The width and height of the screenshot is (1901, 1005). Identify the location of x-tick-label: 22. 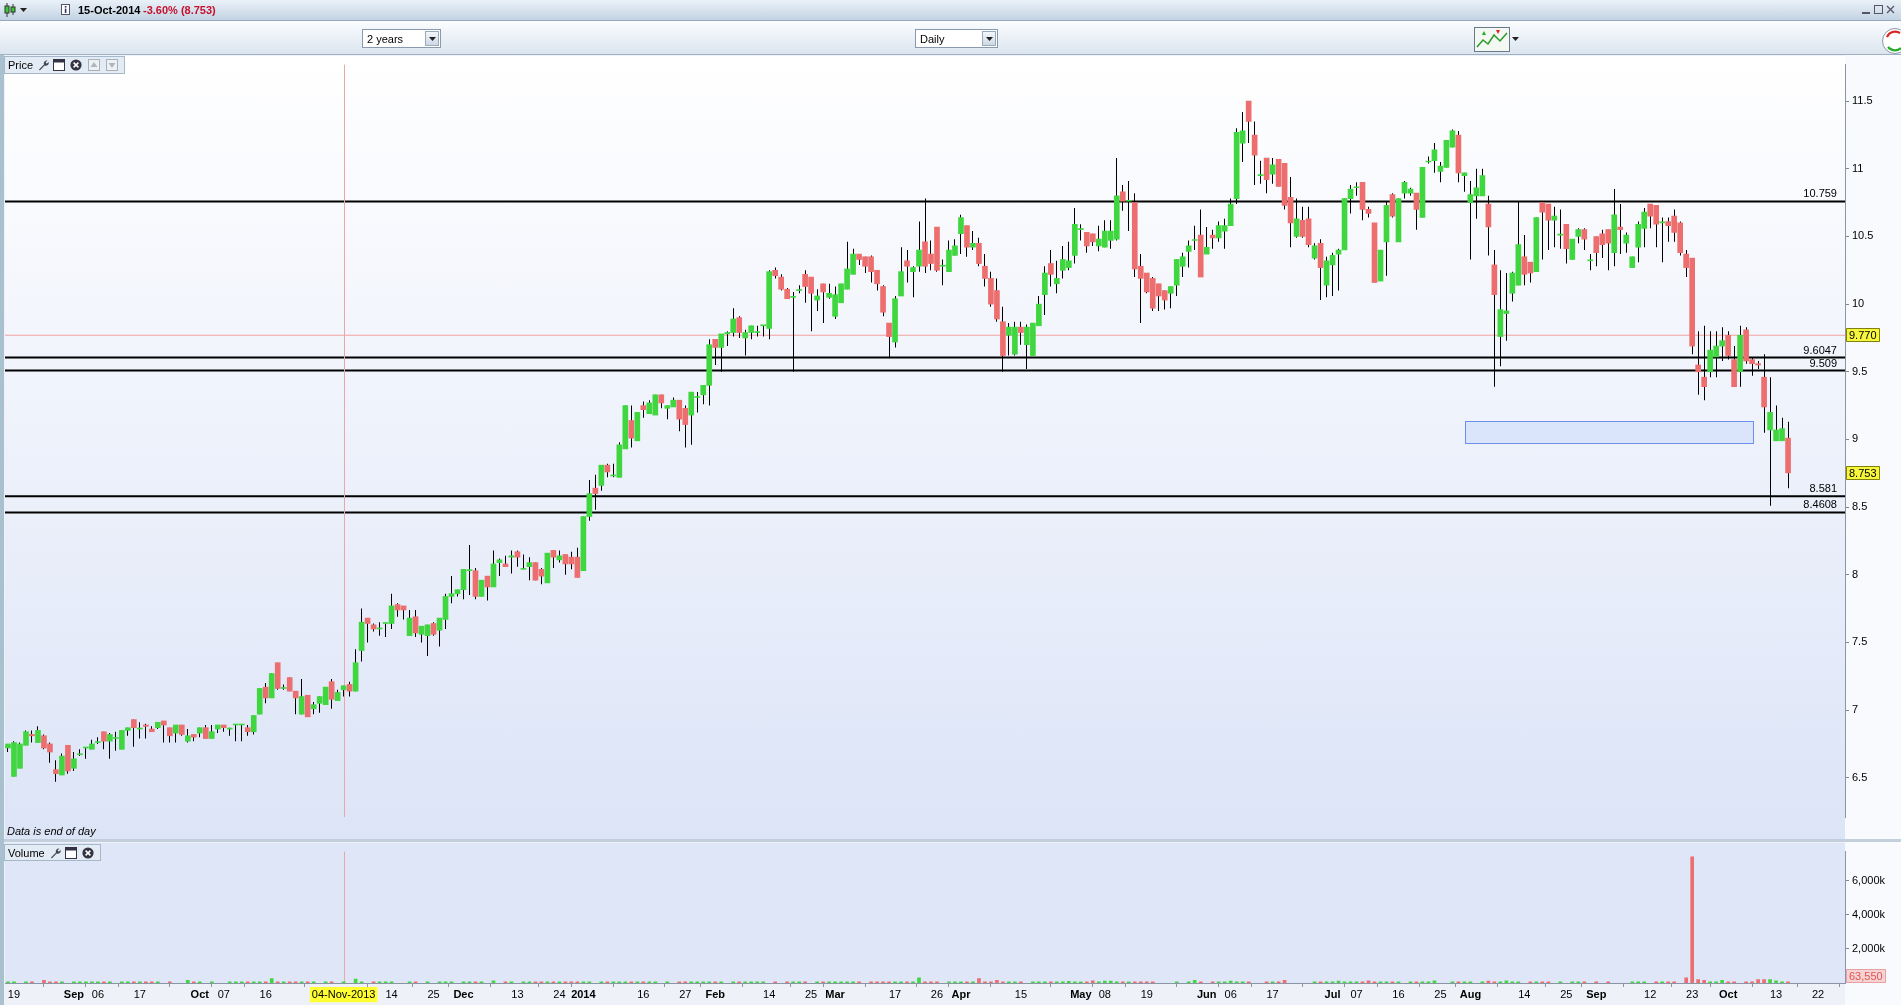
(1818, 993).